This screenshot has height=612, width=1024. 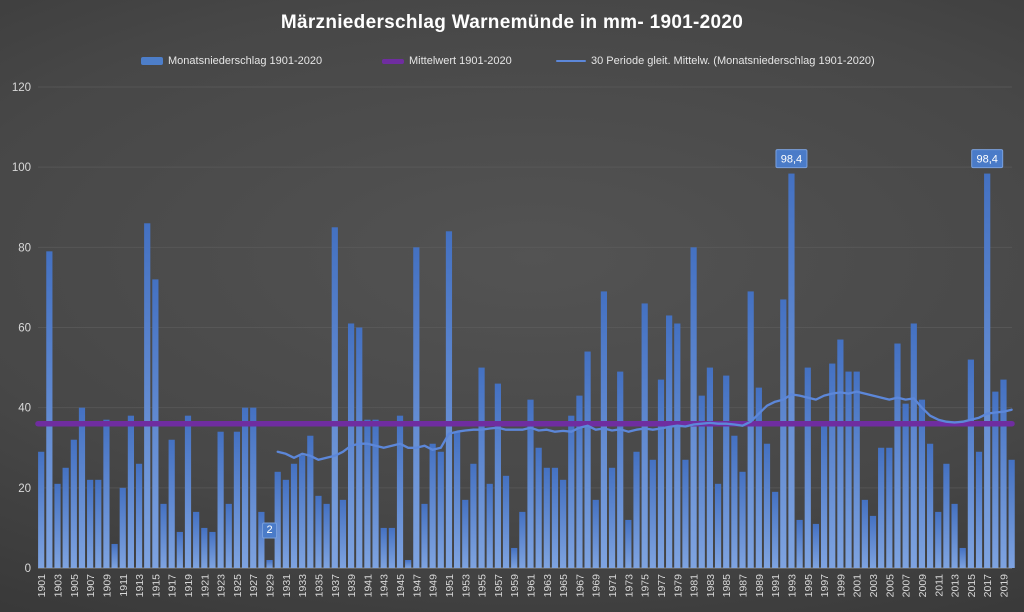 What do you see at coordinates (923, 586) in the screenshot?
I see `x-tick-label-2009: 2009` at bounding box center [923, 586].